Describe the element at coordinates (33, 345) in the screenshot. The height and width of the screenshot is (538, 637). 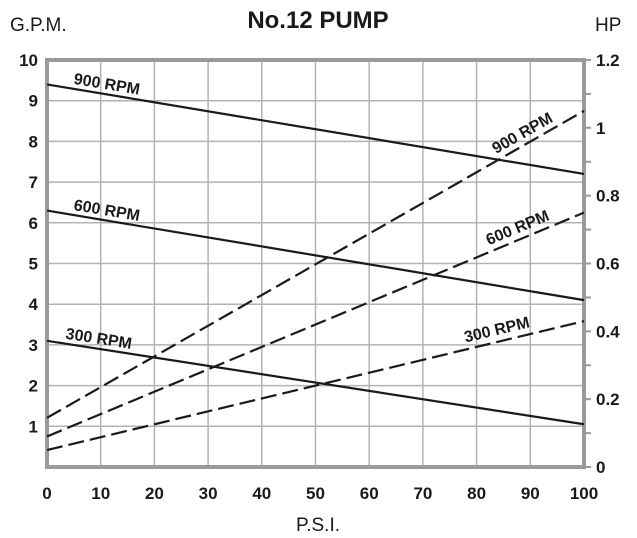
I see `left-tick-label: 3` at that location.